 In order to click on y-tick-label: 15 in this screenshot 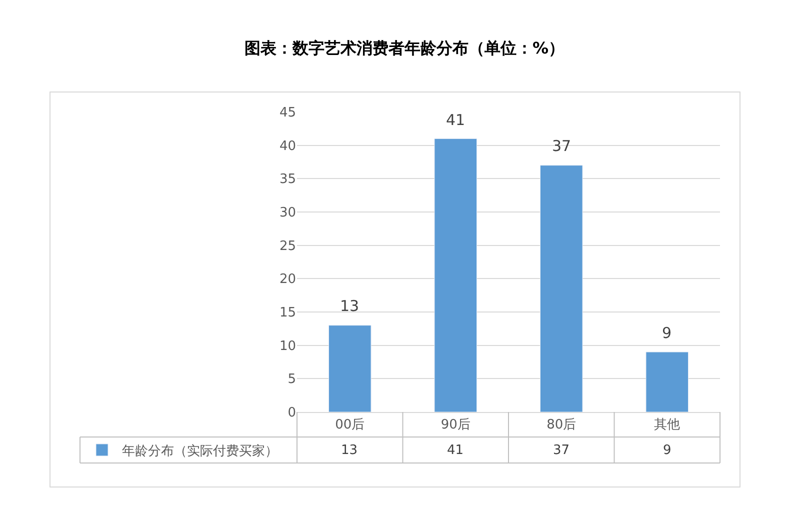, I will do `click(287, 313)`.